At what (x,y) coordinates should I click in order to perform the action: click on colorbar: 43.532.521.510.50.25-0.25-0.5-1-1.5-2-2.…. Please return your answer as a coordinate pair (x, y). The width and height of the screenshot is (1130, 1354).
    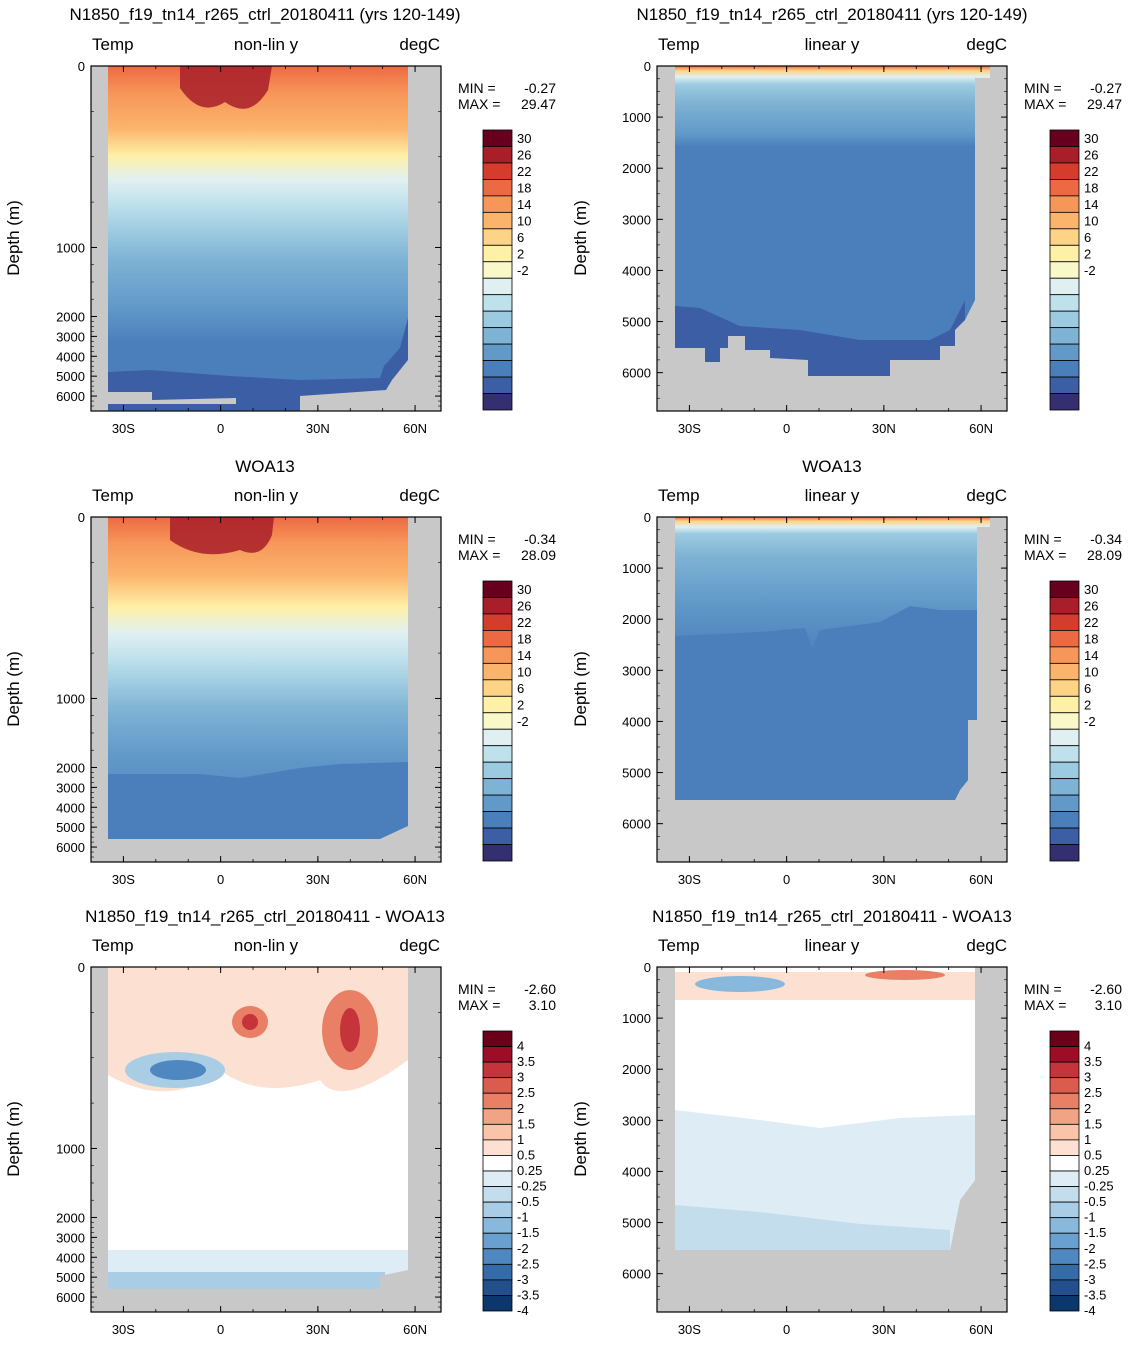
    Looking at the image, I should click on (1081, 1174).